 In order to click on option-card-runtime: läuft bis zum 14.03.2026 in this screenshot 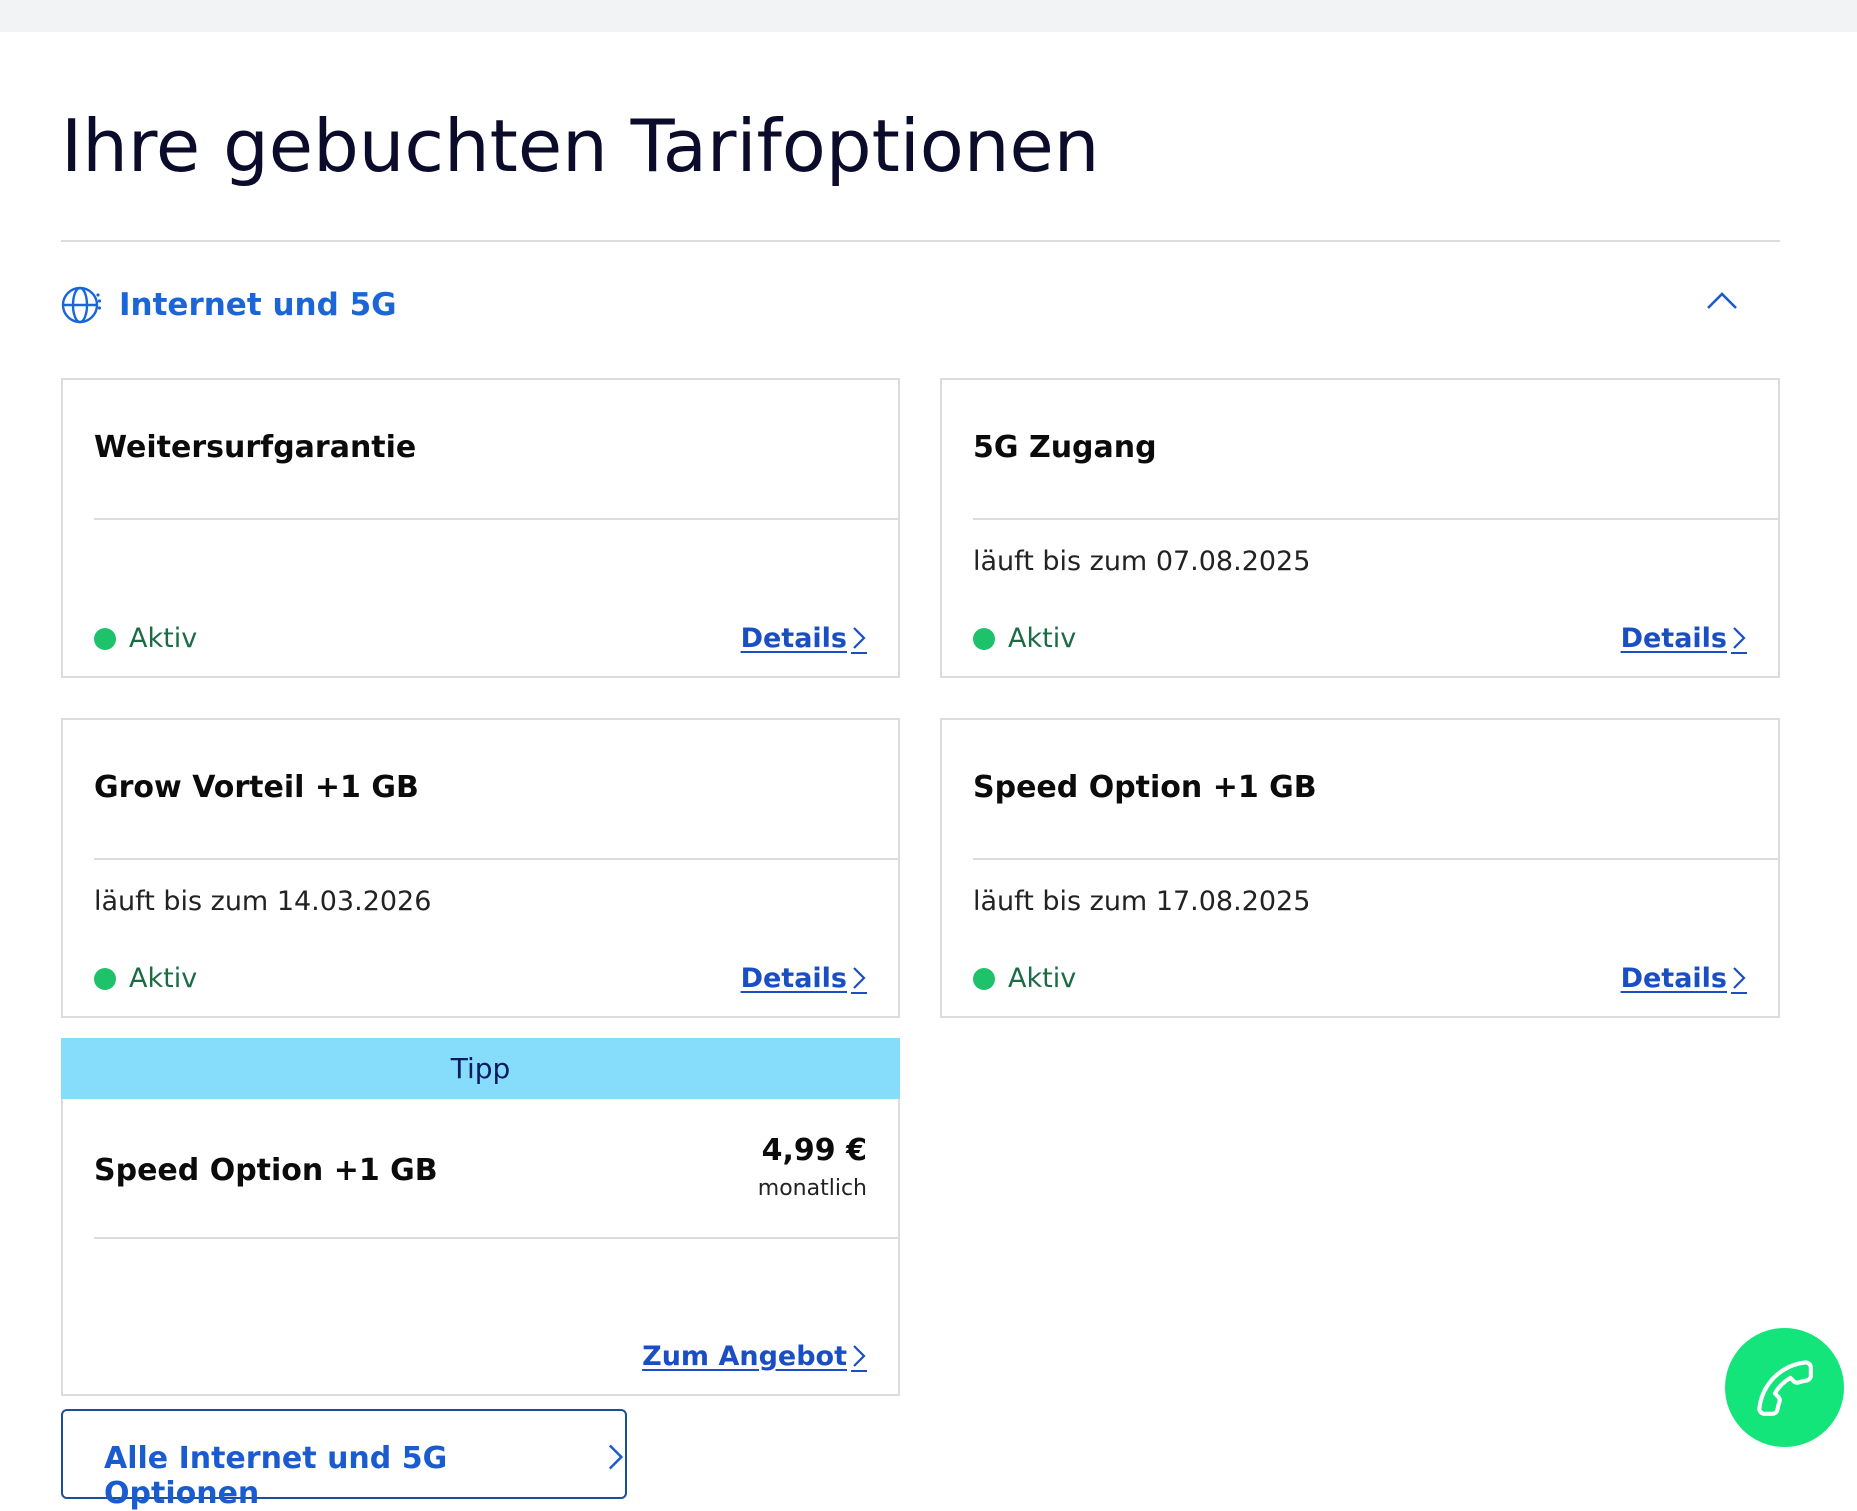, I will do `click(263, 901)`.